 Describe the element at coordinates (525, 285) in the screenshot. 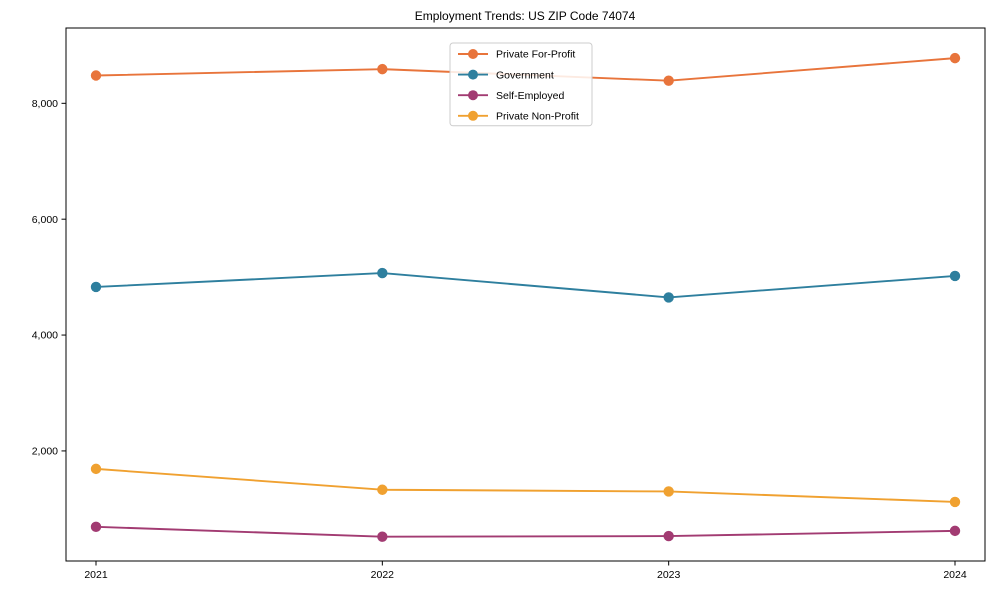

I see `series-line-government` at that location.